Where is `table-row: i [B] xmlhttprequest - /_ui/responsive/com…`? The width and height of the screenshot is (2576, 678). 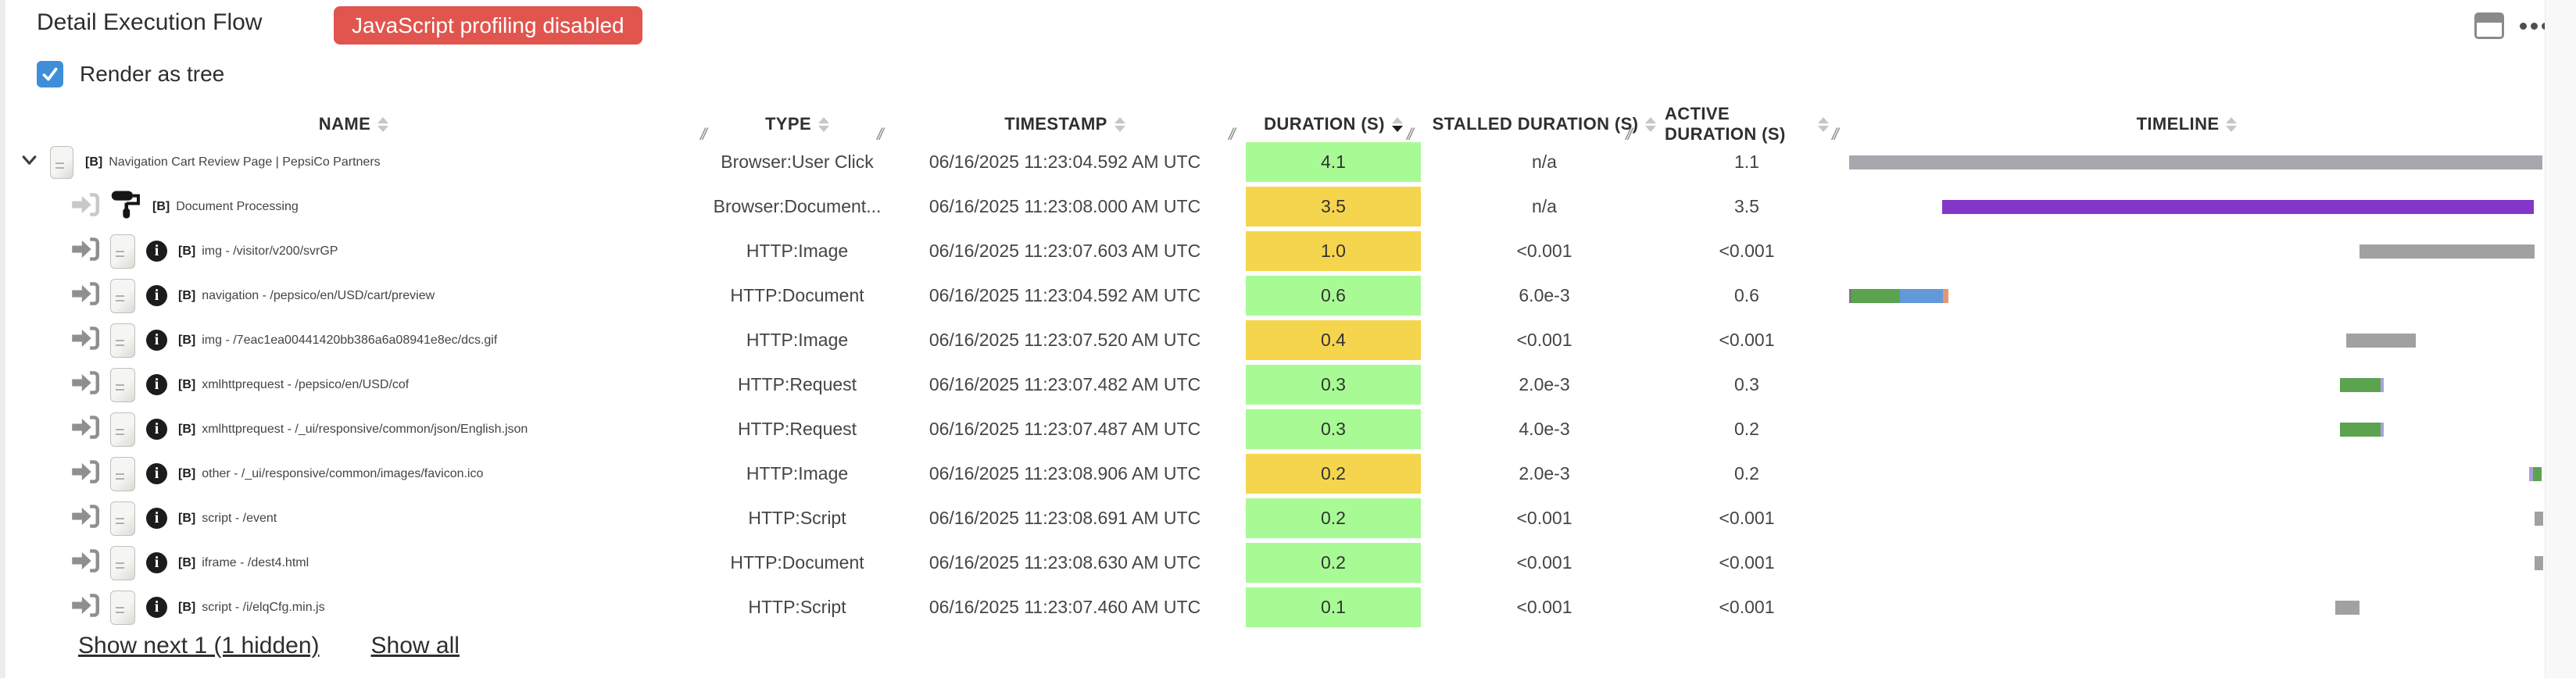 table-row: i [B] xmlhttprequest - /_ui/responsive/com… is located at coordinates (1272, 429).